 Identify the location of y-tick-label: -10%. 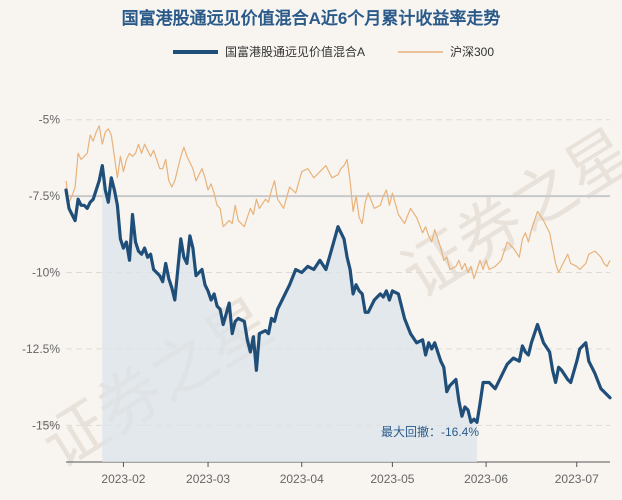
(46, 273).